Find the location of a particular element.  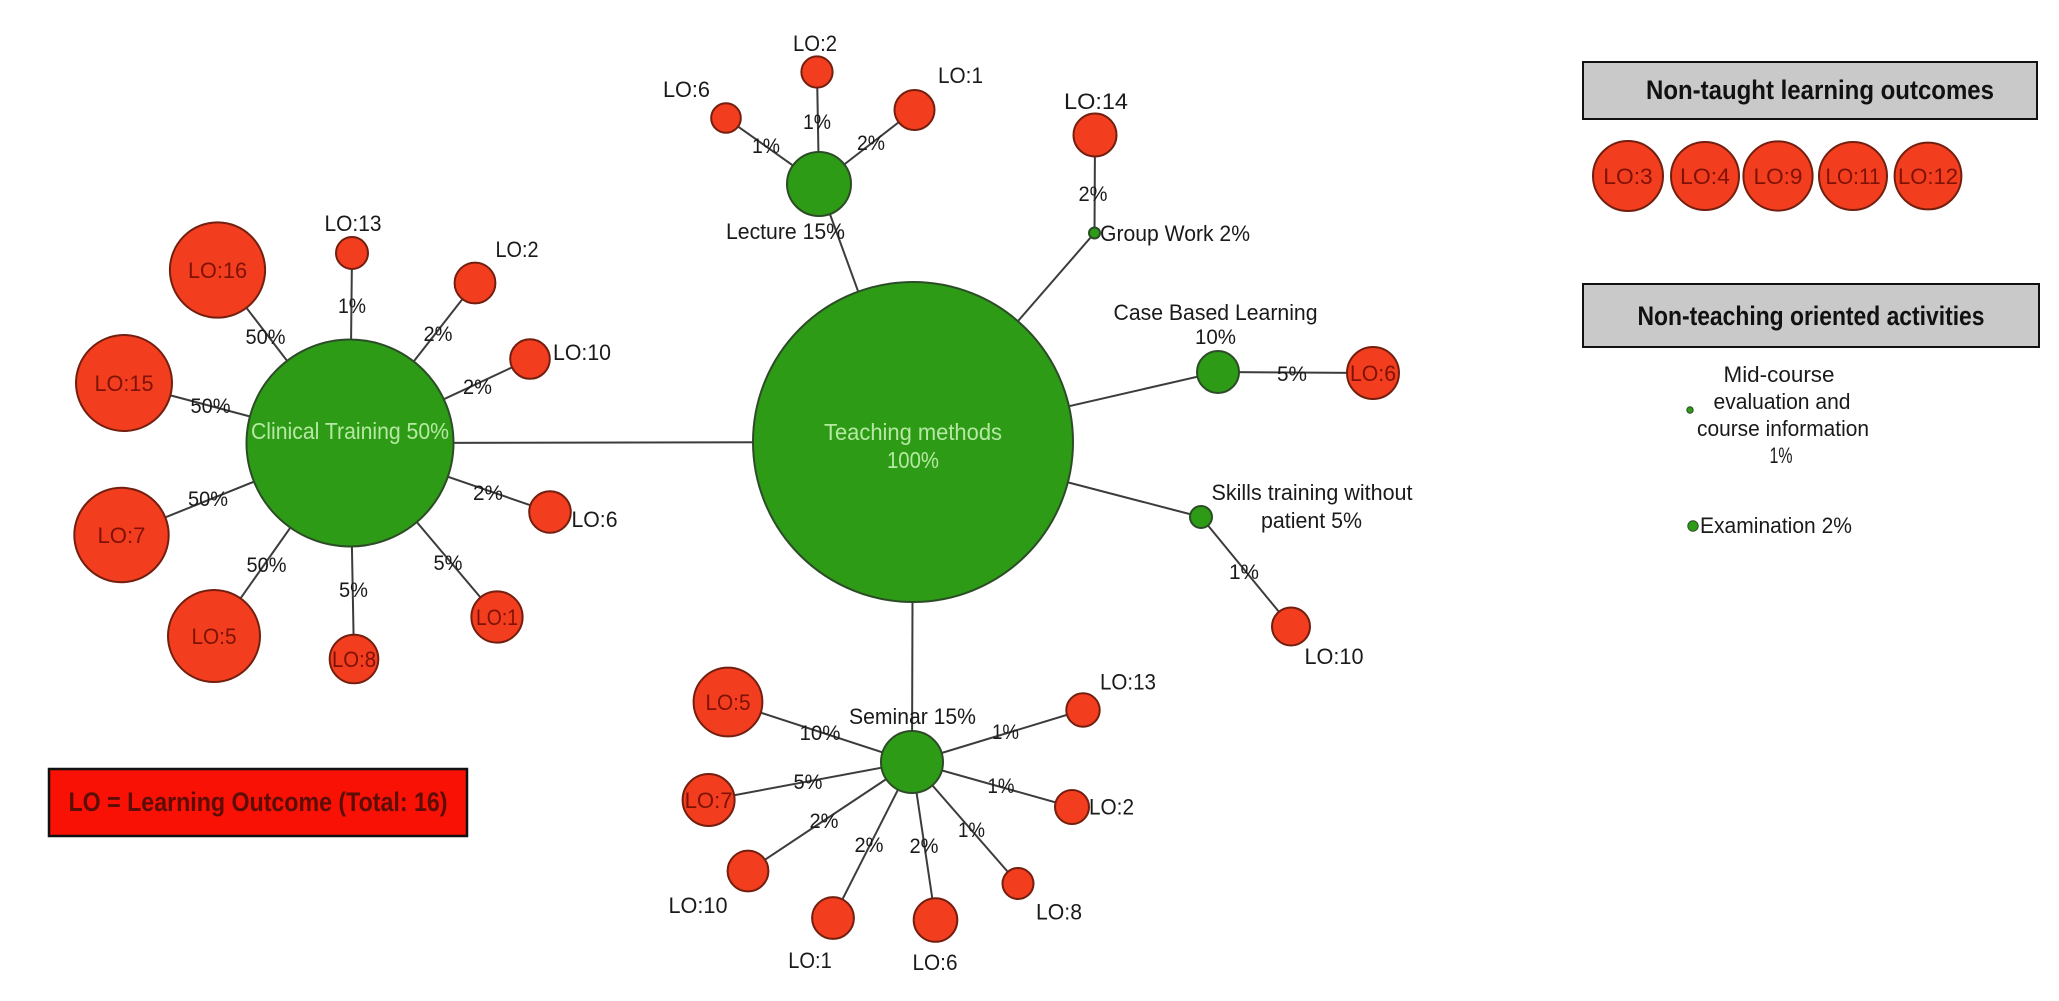

svg-text: Clinical Training 50% is located at coordinates (350, 431).